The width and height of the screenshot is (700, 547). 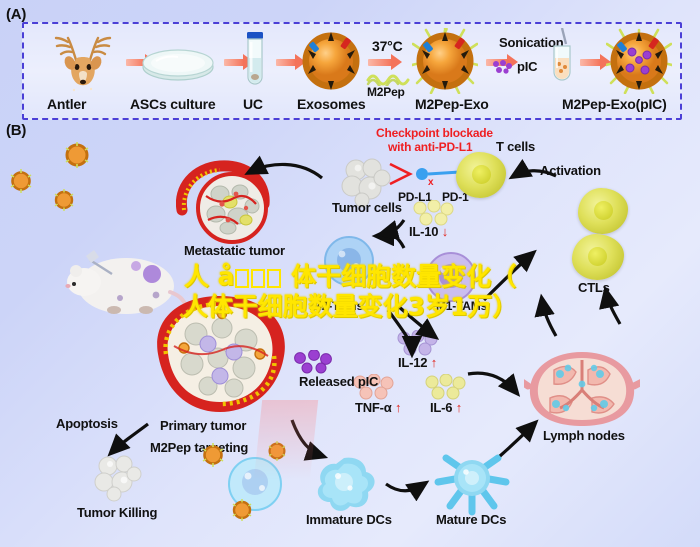 What do you see at coordinates (445, 231) in the screenshot?
I see `il-10-trend-arrow: ↓` at bounding box center [445, 231].